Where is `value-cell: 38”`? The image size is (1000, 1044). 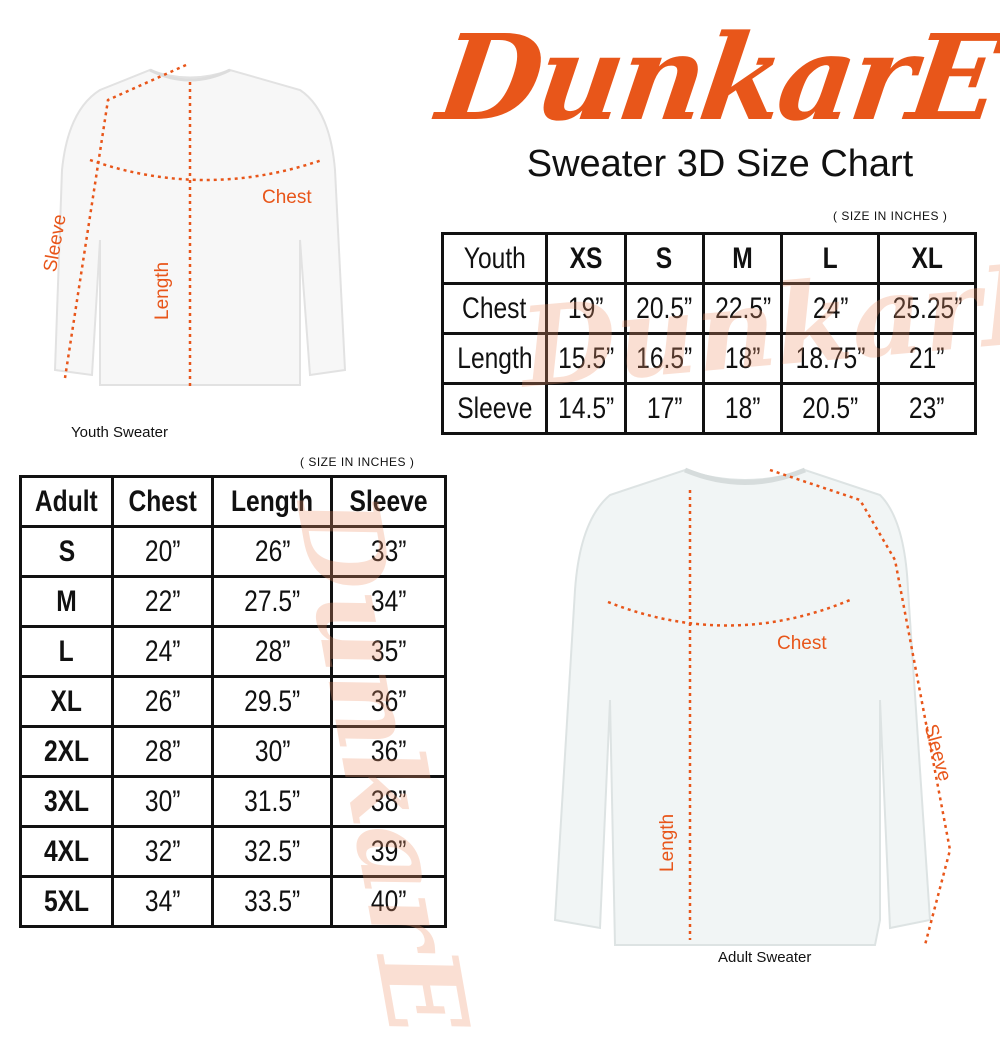 value-cell: 38” is located at coordinates (388, 801).